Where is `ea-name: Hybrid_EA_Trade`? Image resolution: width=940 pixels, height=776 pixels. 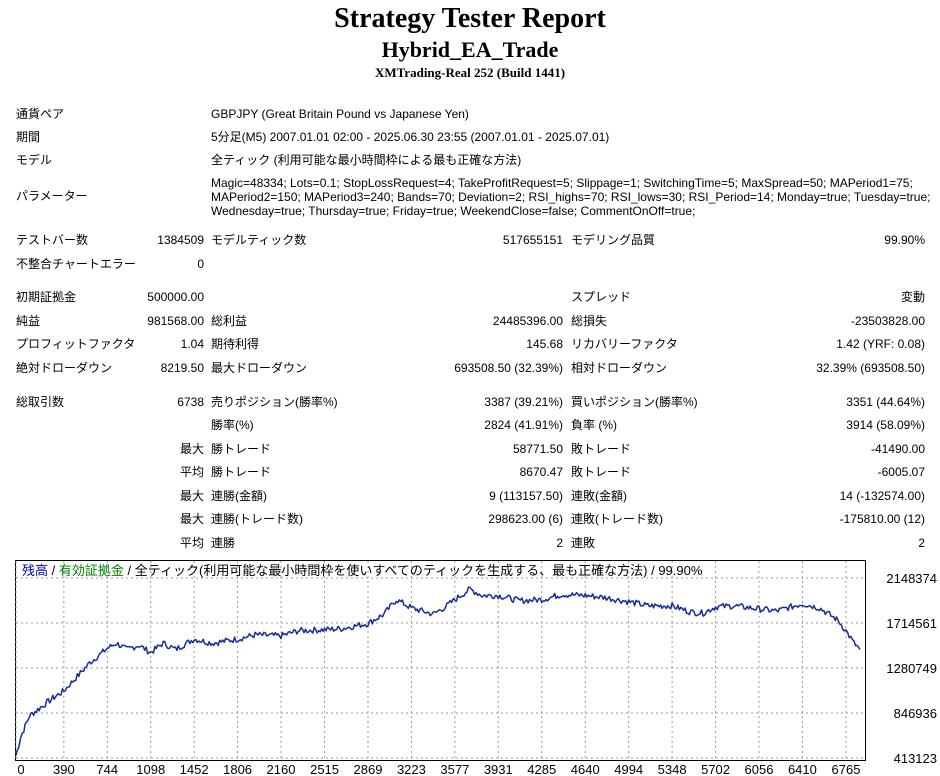
ea-name: Hybrid_EA_Trade is located at coordinates (470, 49).